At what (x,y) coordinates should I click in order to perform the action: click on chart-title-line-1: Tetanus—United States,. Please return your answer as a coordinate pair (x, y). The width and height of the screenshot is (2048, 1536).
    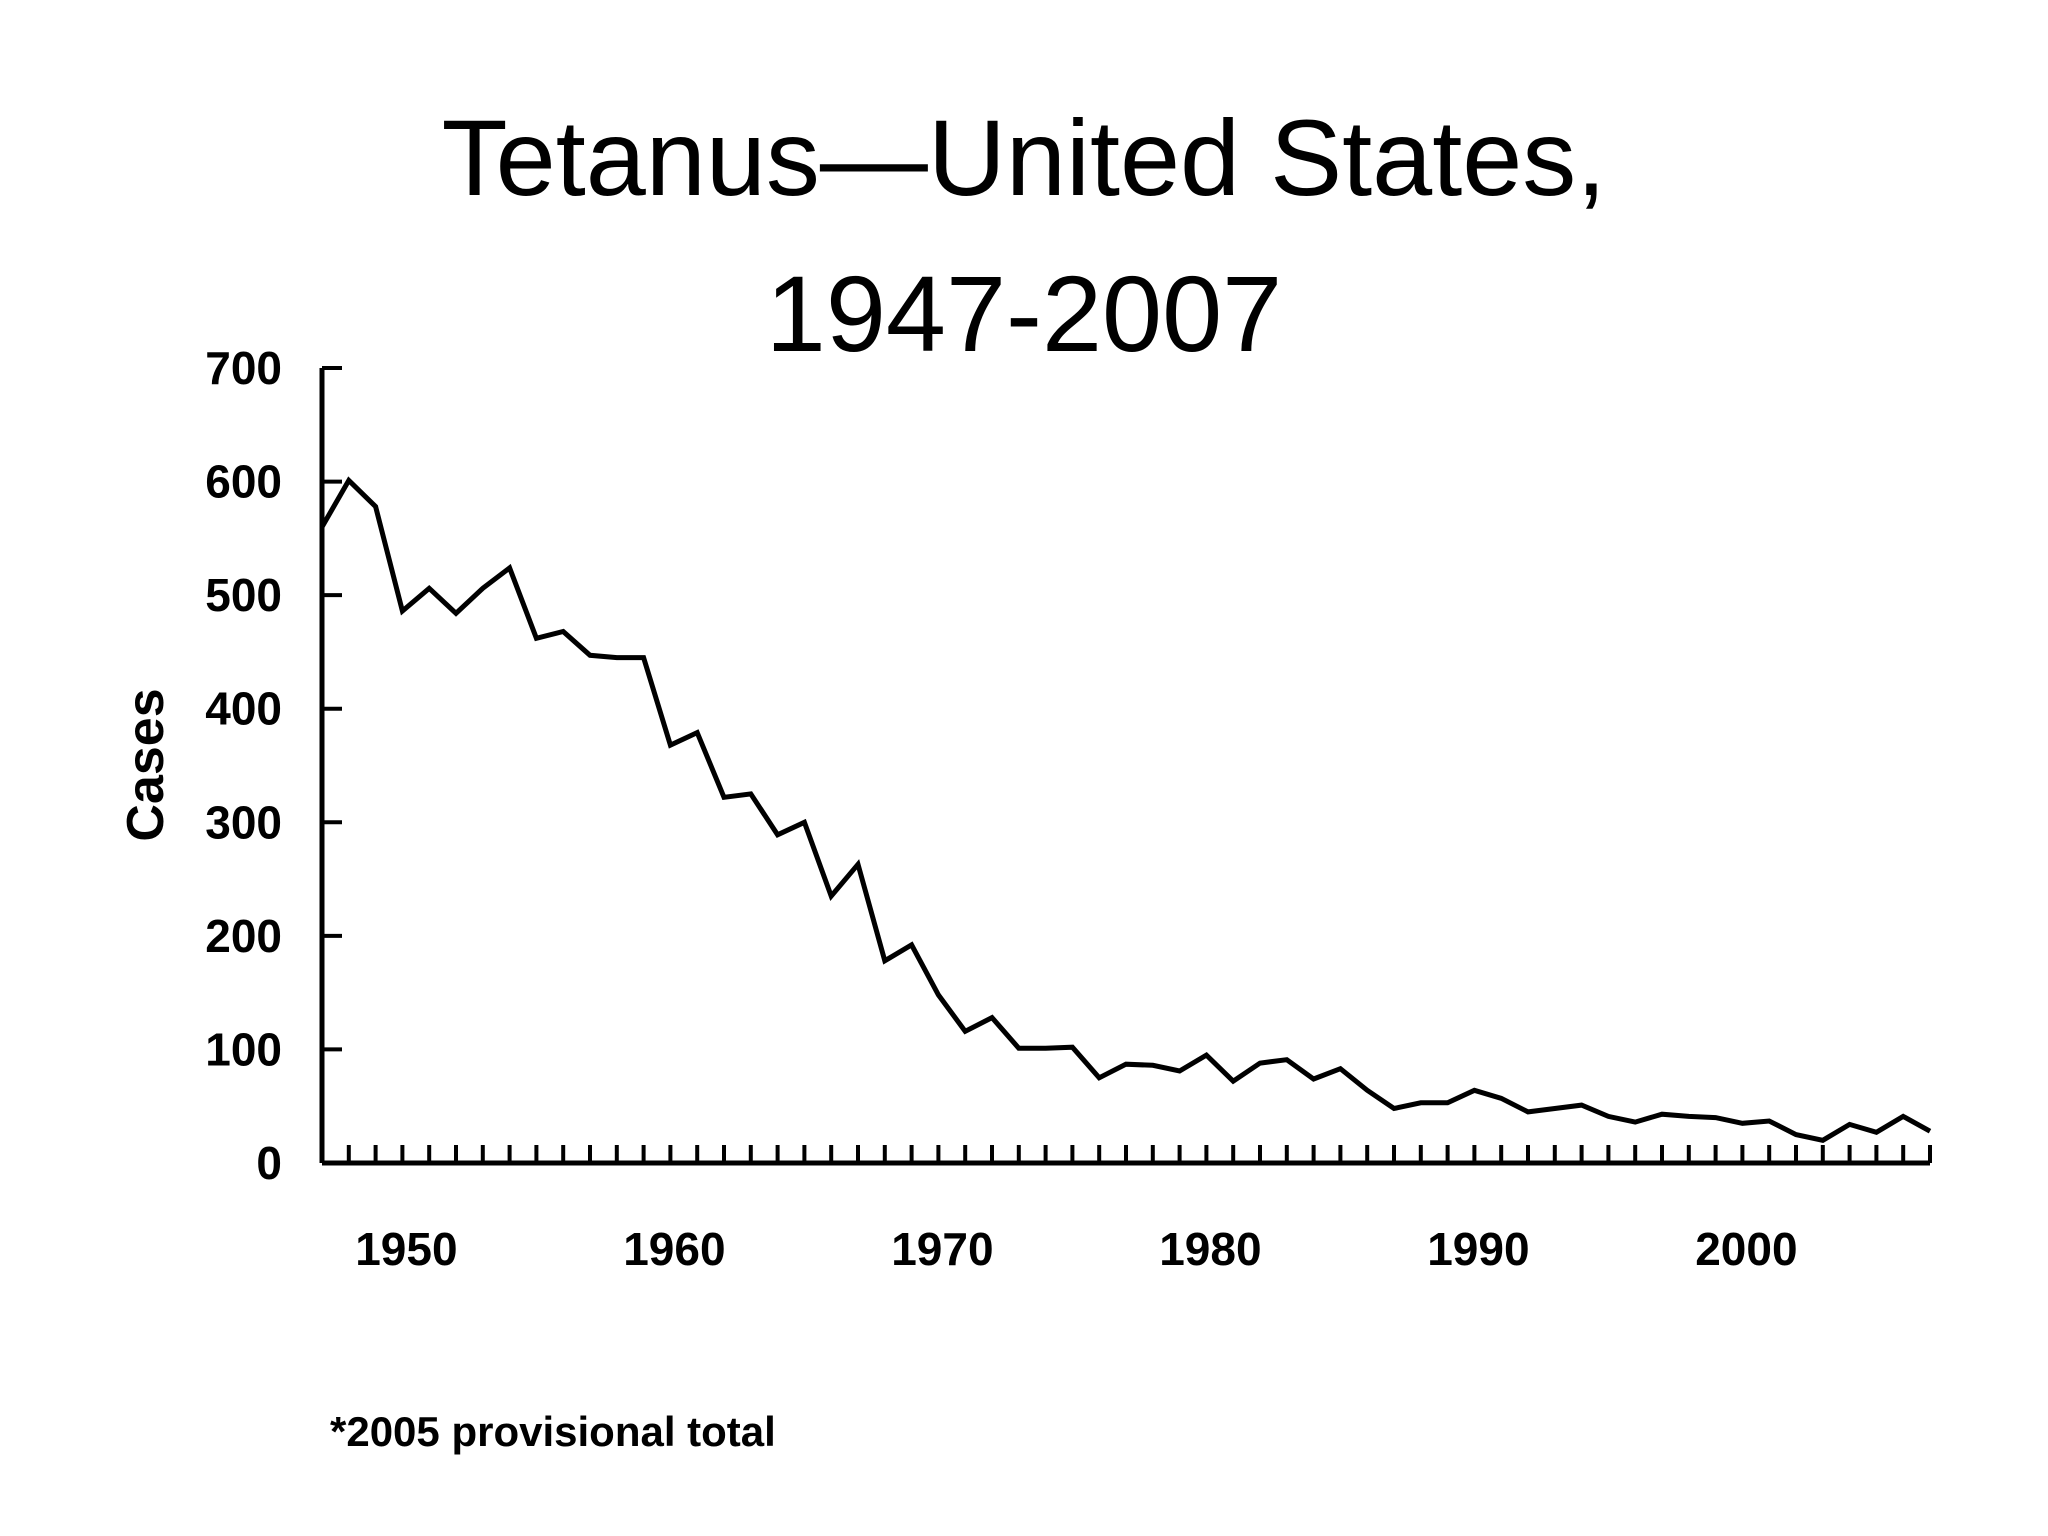
    Looking at the image, I should click on (1024, 157).